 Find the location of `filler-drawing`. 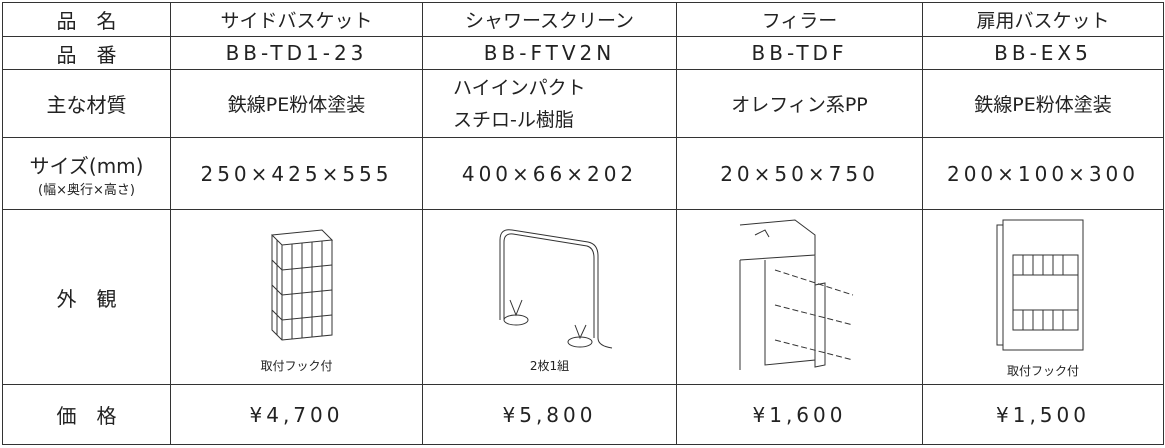

filler-drawing is located at coordinates (796, 294).